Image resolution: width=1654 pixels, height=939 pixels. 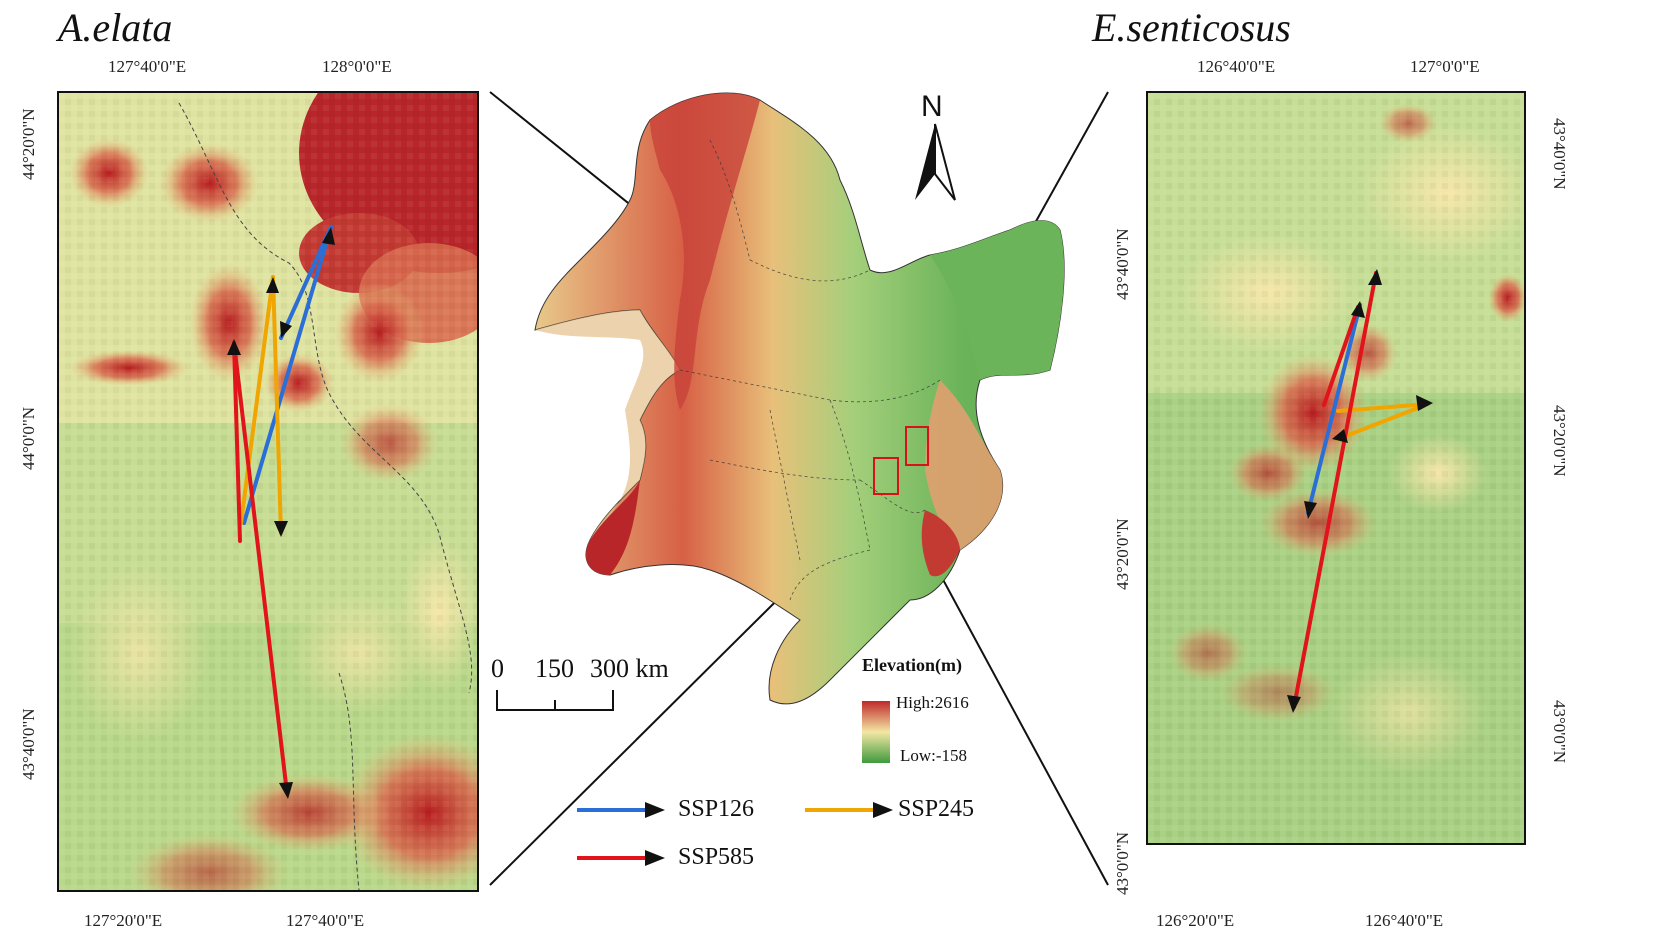 I want to click on left-lat-label-2: 44°0'0"N, so click(x=28, y=438).